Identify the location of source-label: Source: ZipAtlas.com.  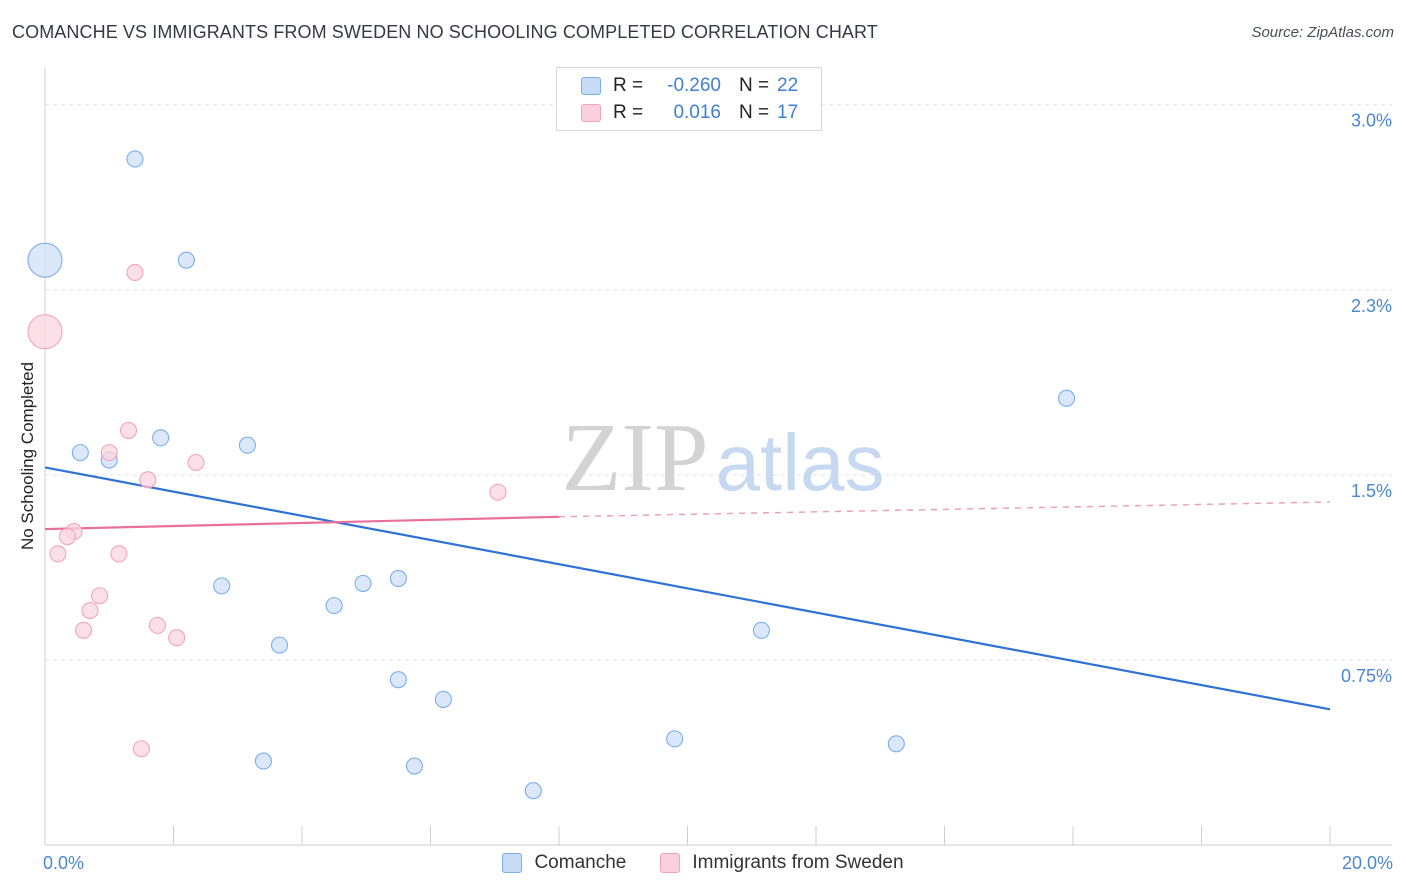
(1322, 32).